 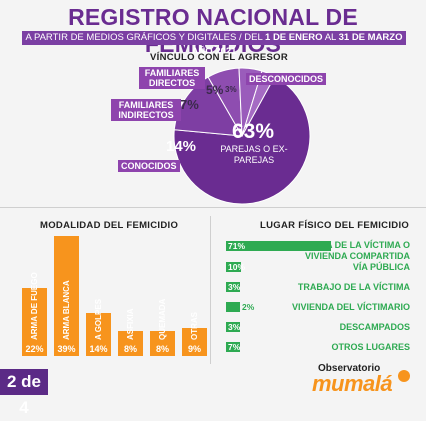 I want to click on hbar-category-label: VIVIENDA DEL VÍCTIMARIO, so click(x=350, y=307).